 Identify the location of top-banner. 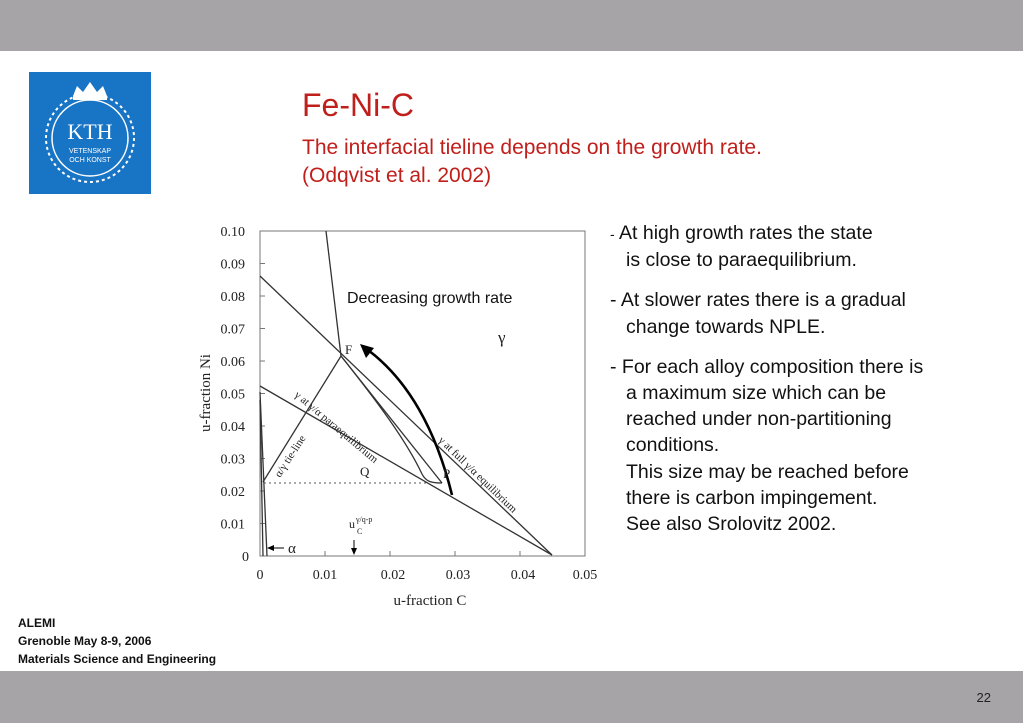
(511, 25).